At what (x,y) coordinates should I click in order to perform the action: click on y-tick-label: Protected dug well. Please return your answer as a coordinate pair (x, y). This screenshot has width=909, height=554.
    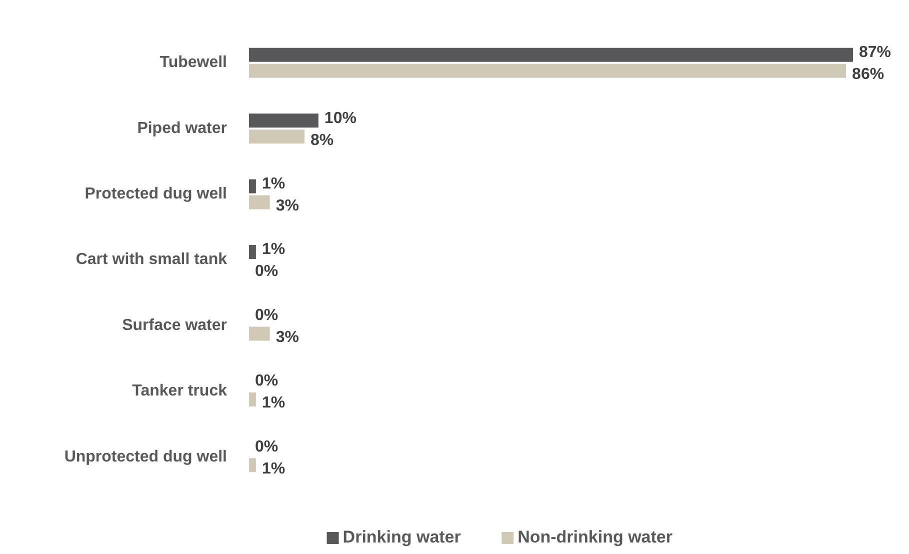
    Looking at the image, I should click on (155, 194).